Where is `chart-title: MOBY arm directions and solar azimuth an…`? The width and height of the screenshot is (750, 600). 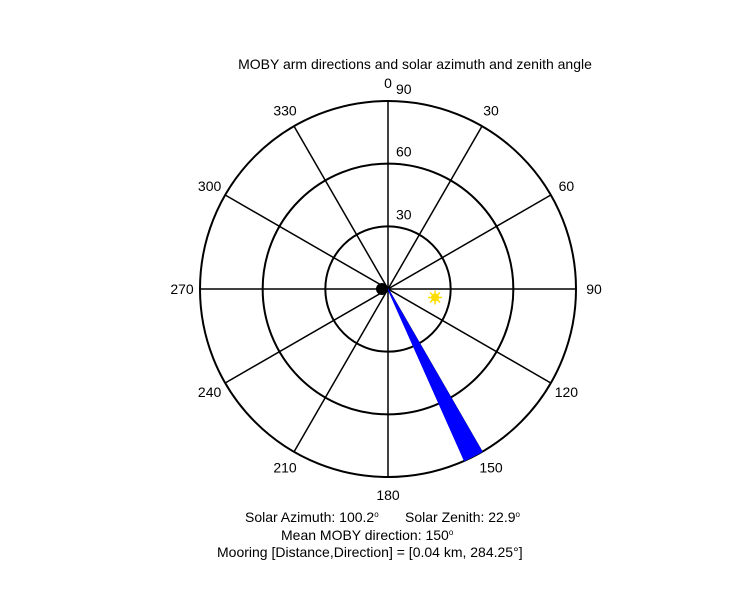
chart-title: MOBY arm directions and solar azimuth an… is located at coordinates (415, 64).